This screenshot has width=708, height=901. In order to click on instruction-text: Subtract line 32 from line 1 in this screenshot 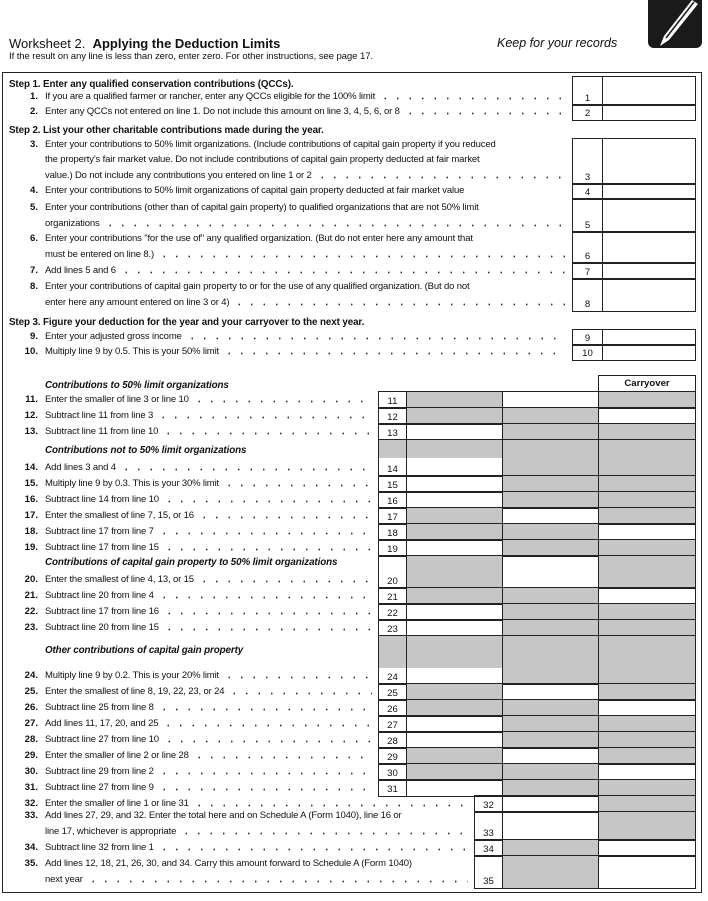, I will do `click(99, 847)`.